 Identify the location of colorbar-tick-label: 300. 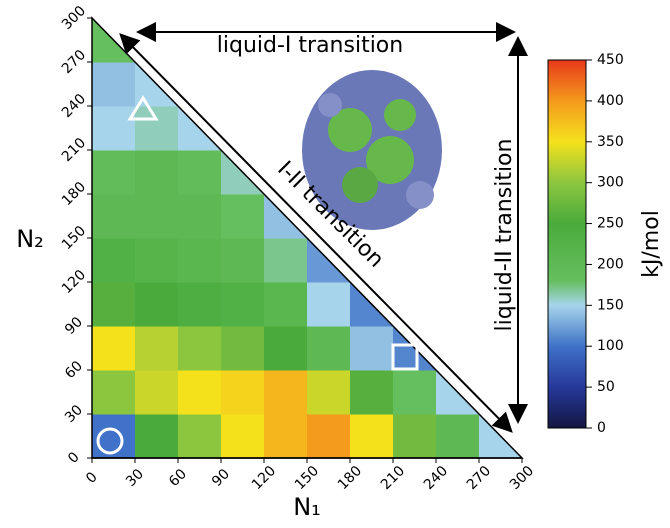
(610, 183).